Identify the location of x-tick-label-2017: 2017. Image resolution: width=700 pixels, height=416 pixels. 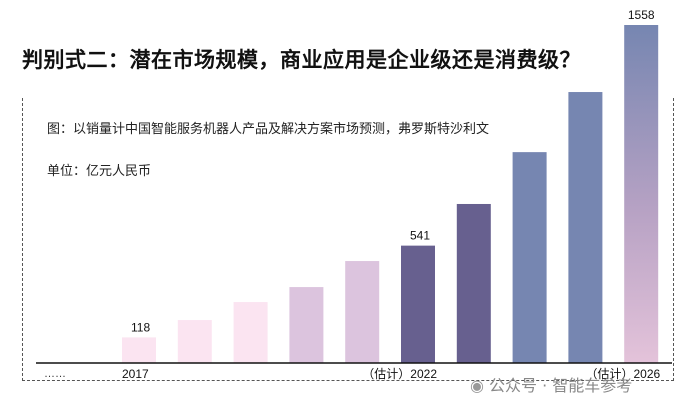
(135, 374).